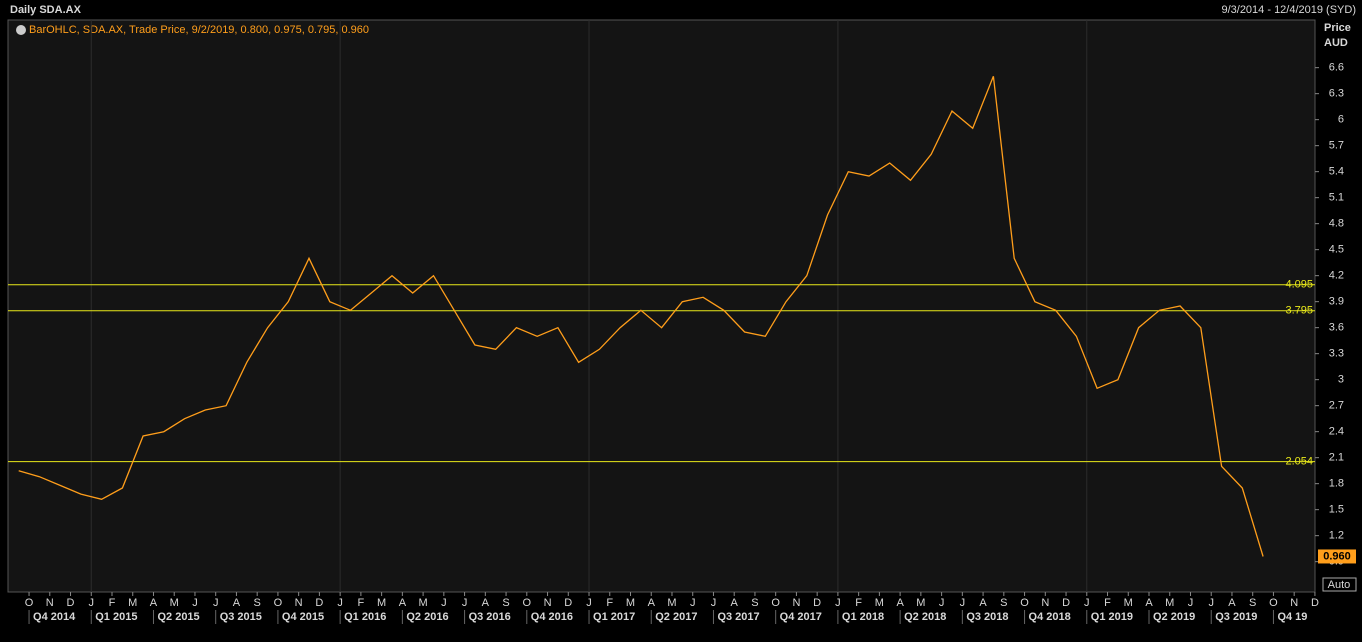 The width and height of the screenshot is (1362, 642). I want to click on y-tick-label: 4.2, so click(1336, 276).